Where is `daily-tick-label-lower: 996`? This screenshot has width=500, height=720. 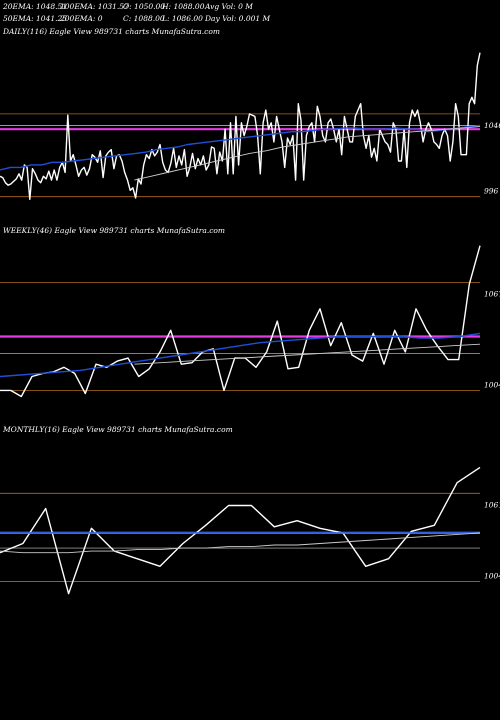
daily-tick-label-lower: 996 is located at coordinates (491, 191).